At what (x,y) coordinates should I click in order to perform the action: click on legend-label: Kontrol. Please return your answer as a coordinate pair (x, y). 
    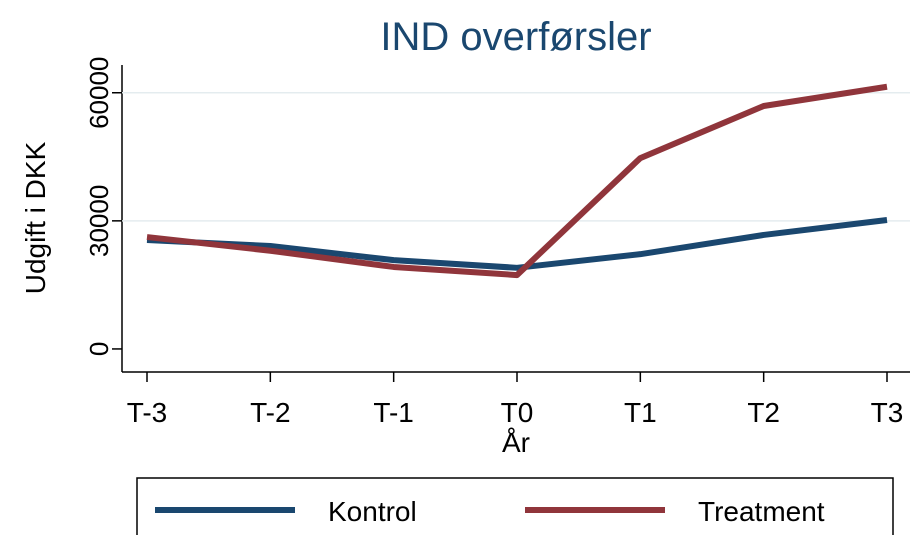
    Looking at the image, I should click on (372, 511).